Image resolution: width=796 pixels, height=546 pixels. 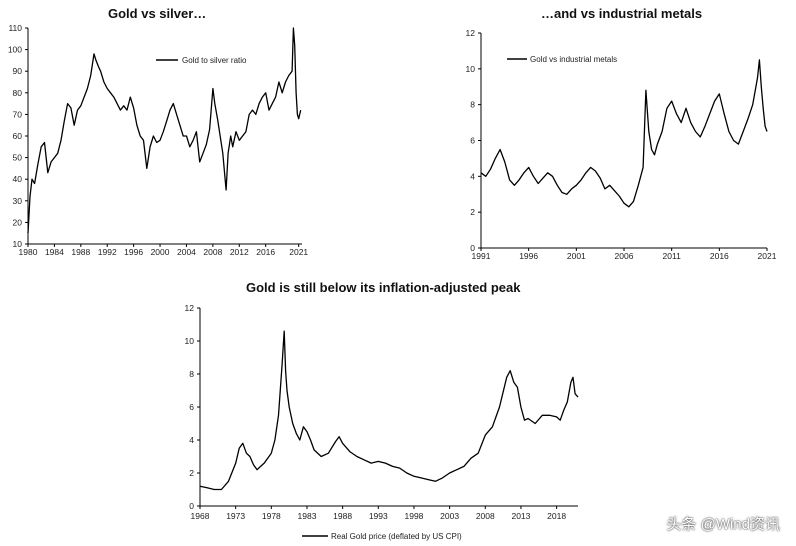 What do you see at coordinates (414, 516) in the screenshot?
I see `x-tick-label: 1998` at bounding box center [414, 516].